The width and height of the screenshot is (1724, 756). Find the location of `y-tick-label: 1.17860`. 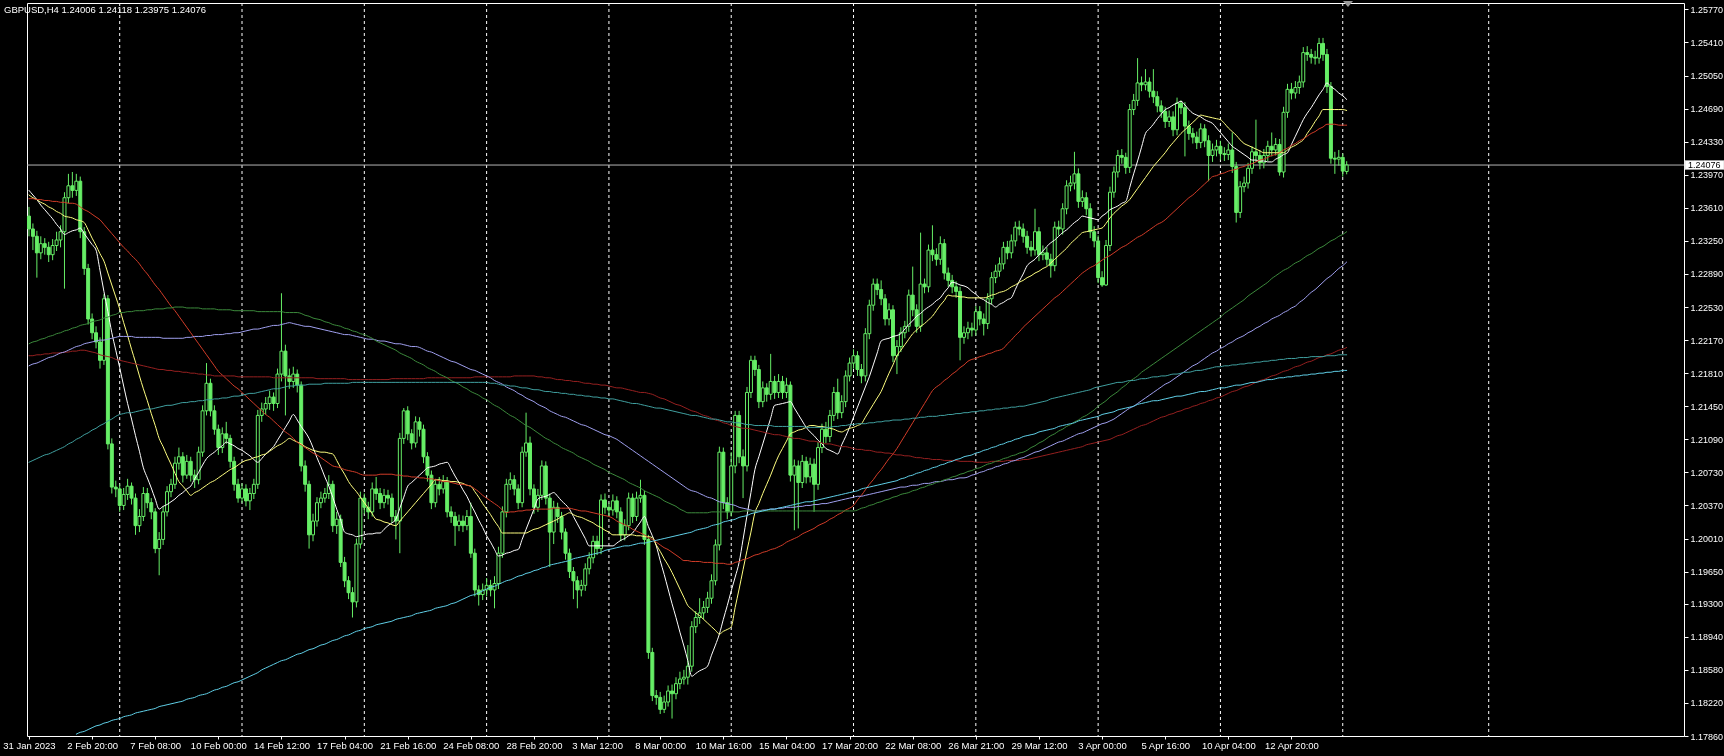

y-tick-label: 1.17860 is located at coordinates (1707, 736).